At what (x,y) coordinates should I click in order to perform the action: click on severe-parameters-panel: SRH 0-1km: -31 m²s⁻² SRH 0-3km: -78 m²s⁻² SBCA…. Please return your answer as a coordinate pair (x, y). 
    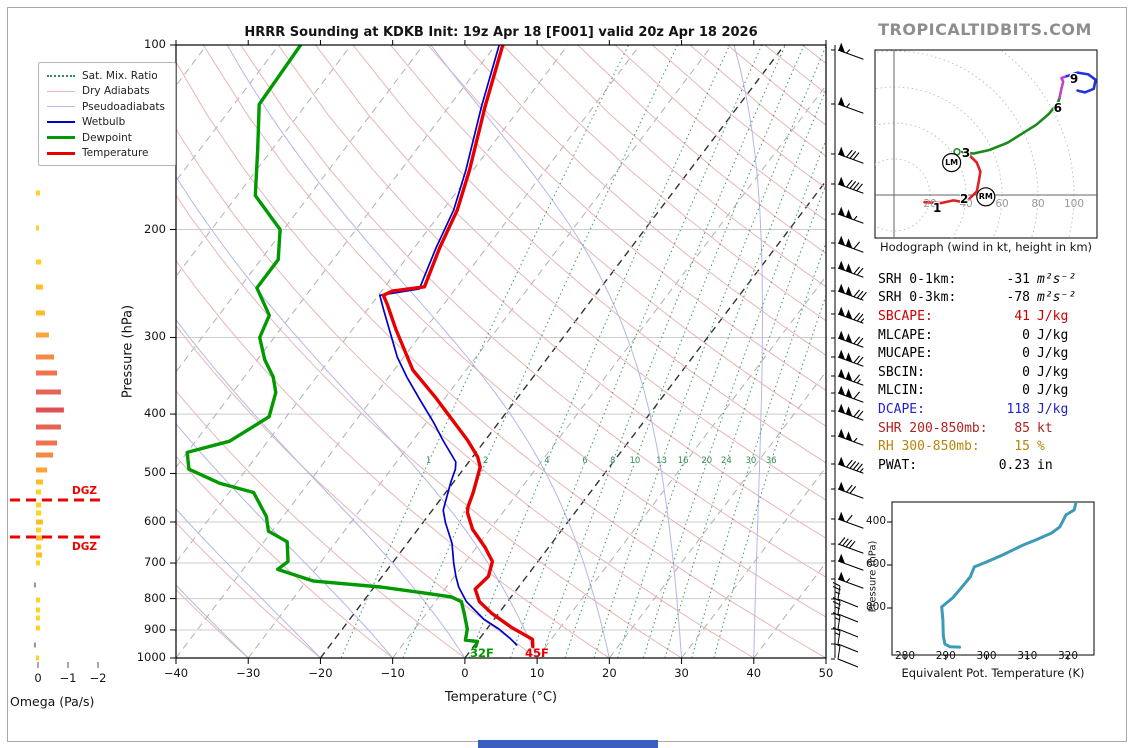
    Looking at the image, I should click on (986, 372).